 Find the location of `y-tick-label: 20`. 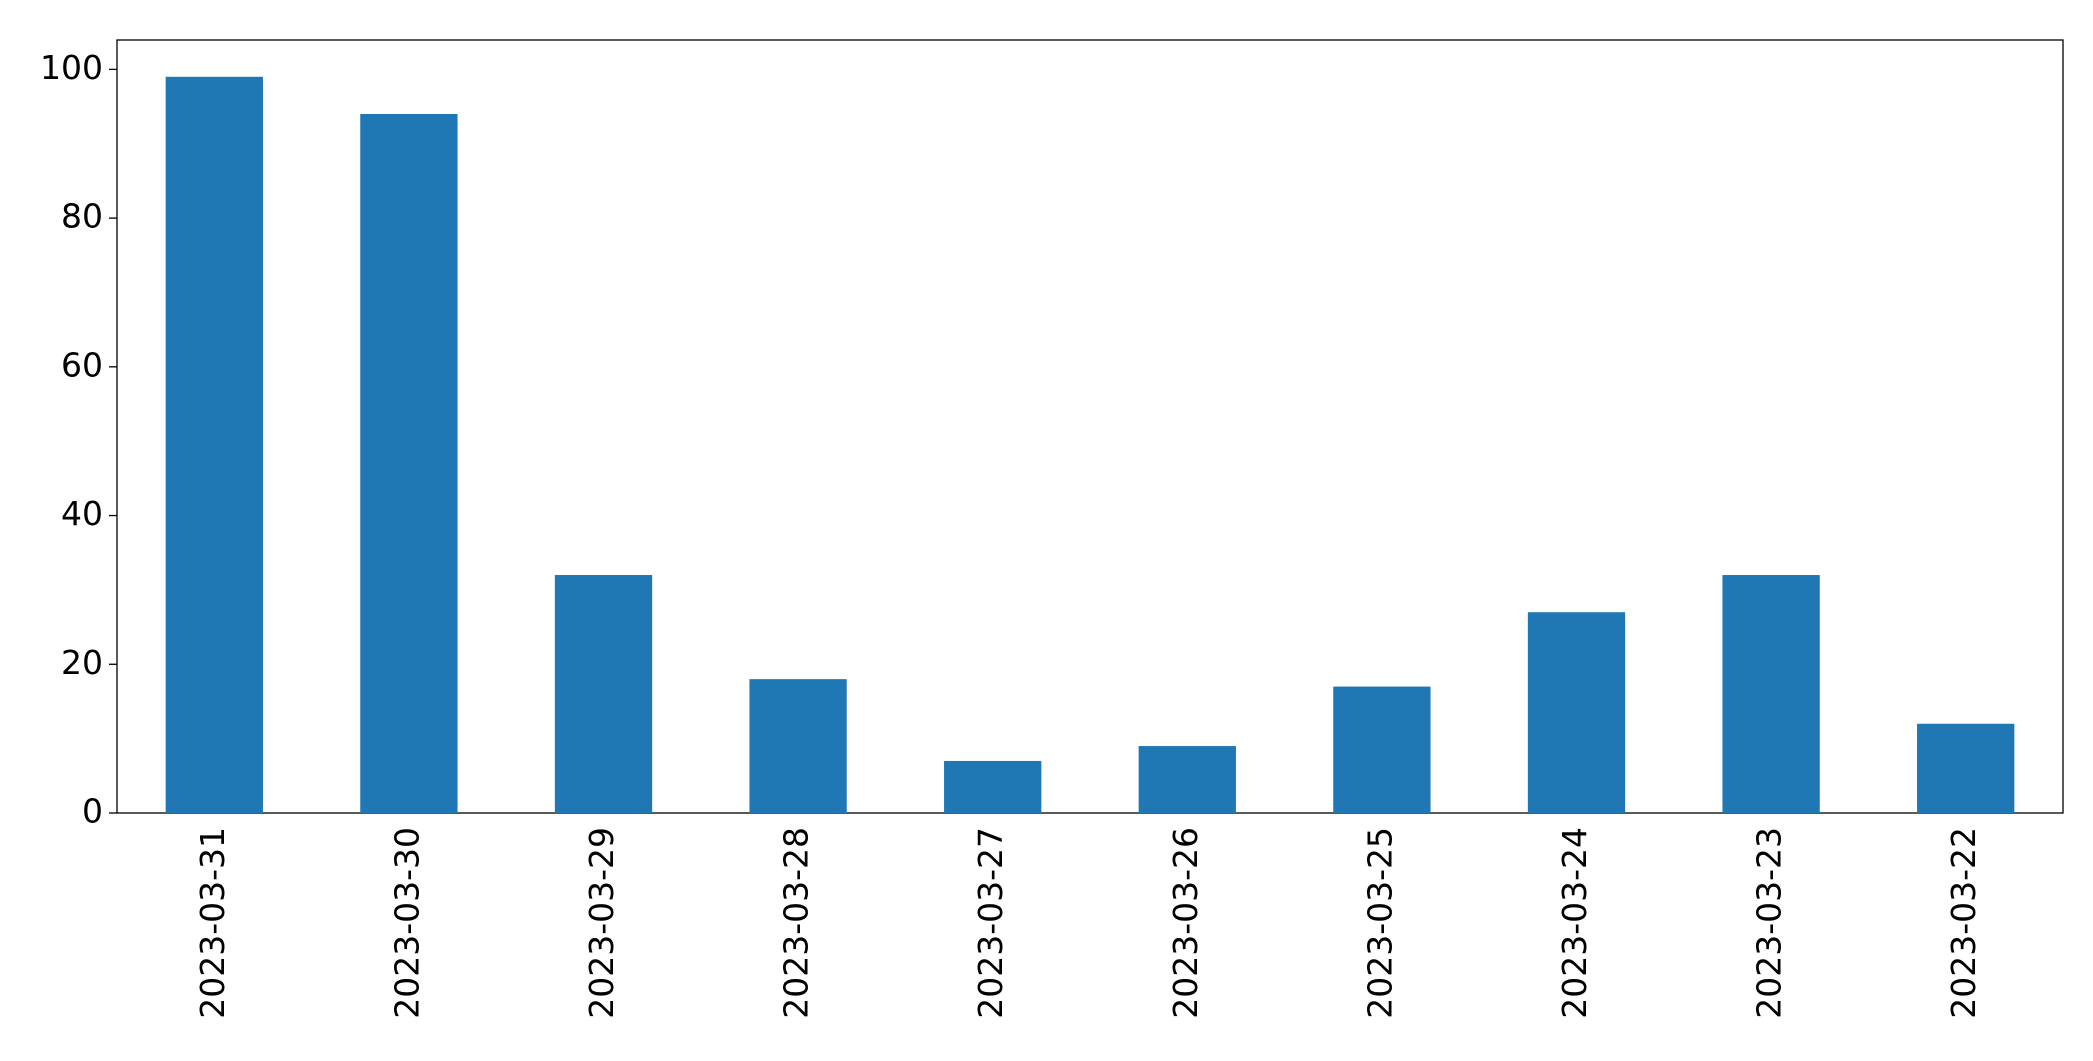

y-tick-label: 20 is located at coordinates (82, 662).